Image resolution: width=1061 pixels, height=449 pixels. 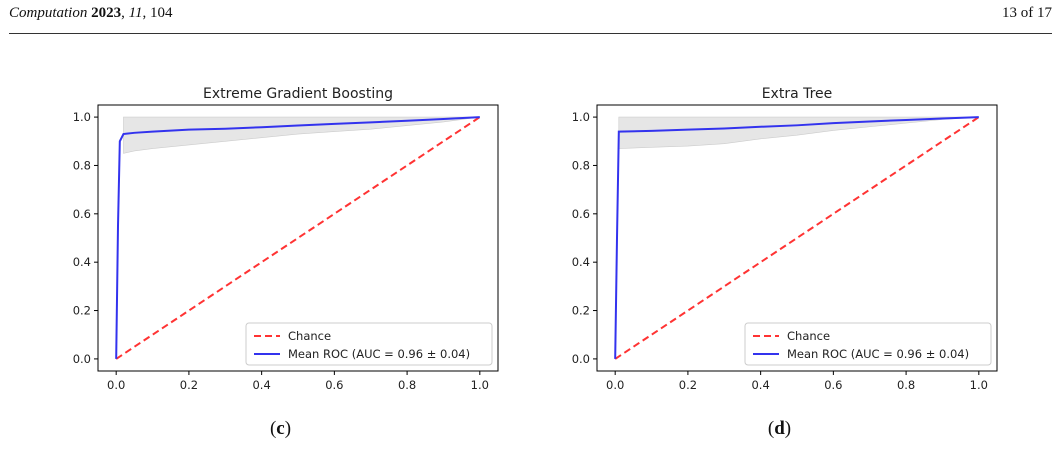 What do you see at coordinates (161, 13) in the screenshot?
I see `journal-article: 104` at bounding box center [161, 13].